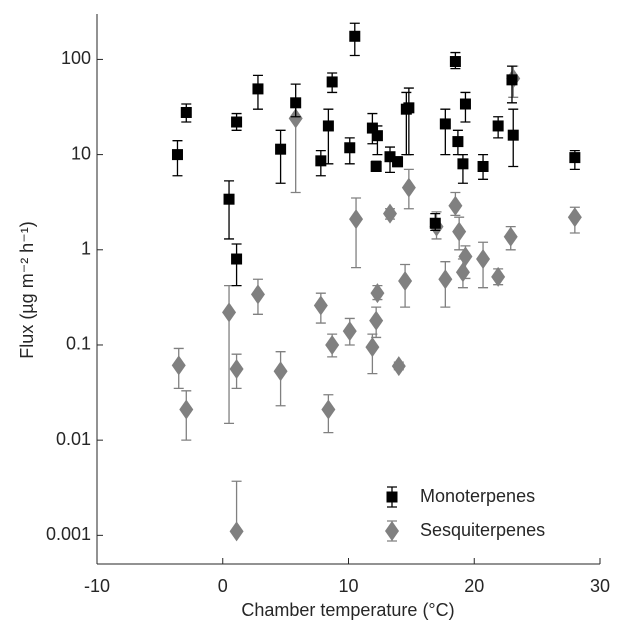  What do you see at coordinates (27, 289) in the screenshot?
I see `y-axis-label: Flux (µg m⁻² h⁻¹)` at bounding box center [27, 289].